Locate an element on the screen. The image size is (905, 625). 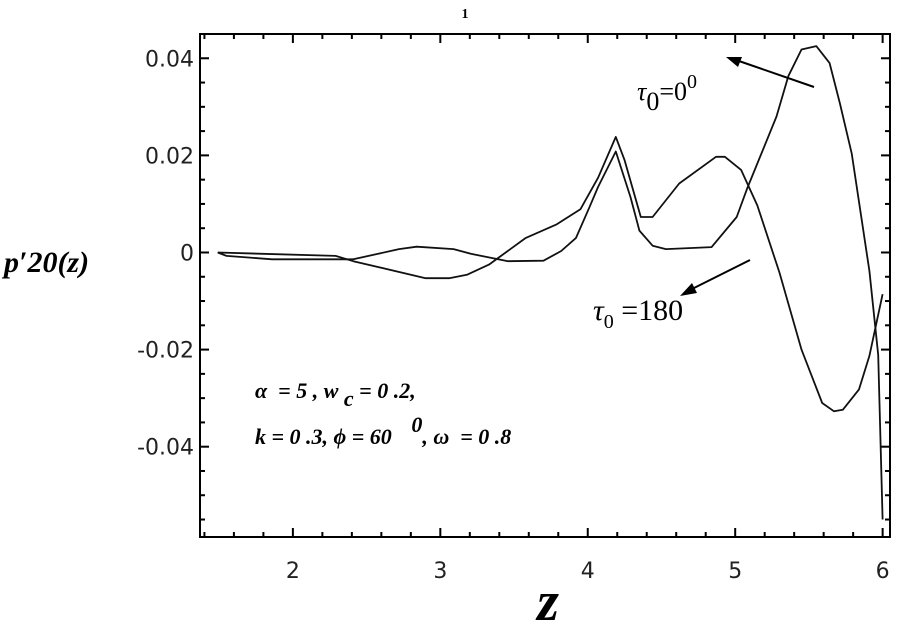
y-tick-label: 0 is located at coordinates (187, 253).